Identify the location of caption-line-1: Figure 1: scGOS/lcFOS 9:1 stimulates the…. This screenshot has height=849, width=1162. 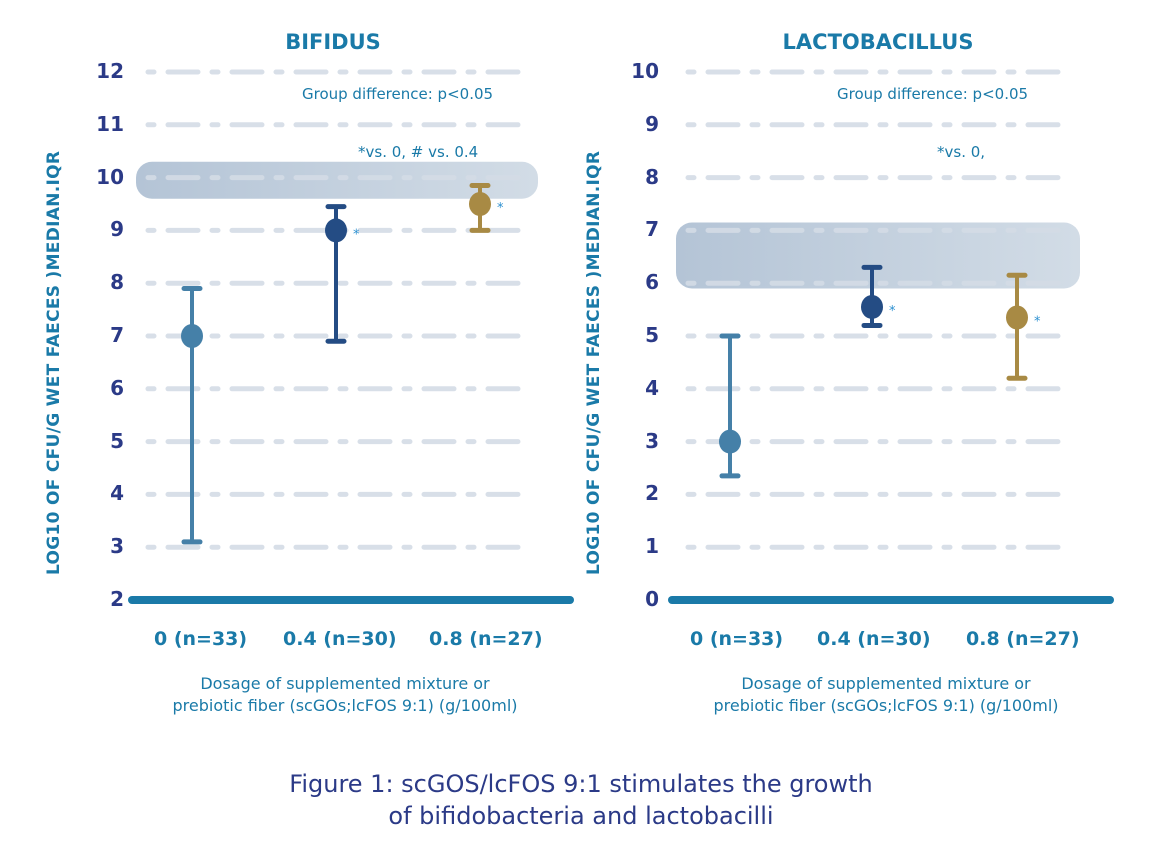
(581, 784).